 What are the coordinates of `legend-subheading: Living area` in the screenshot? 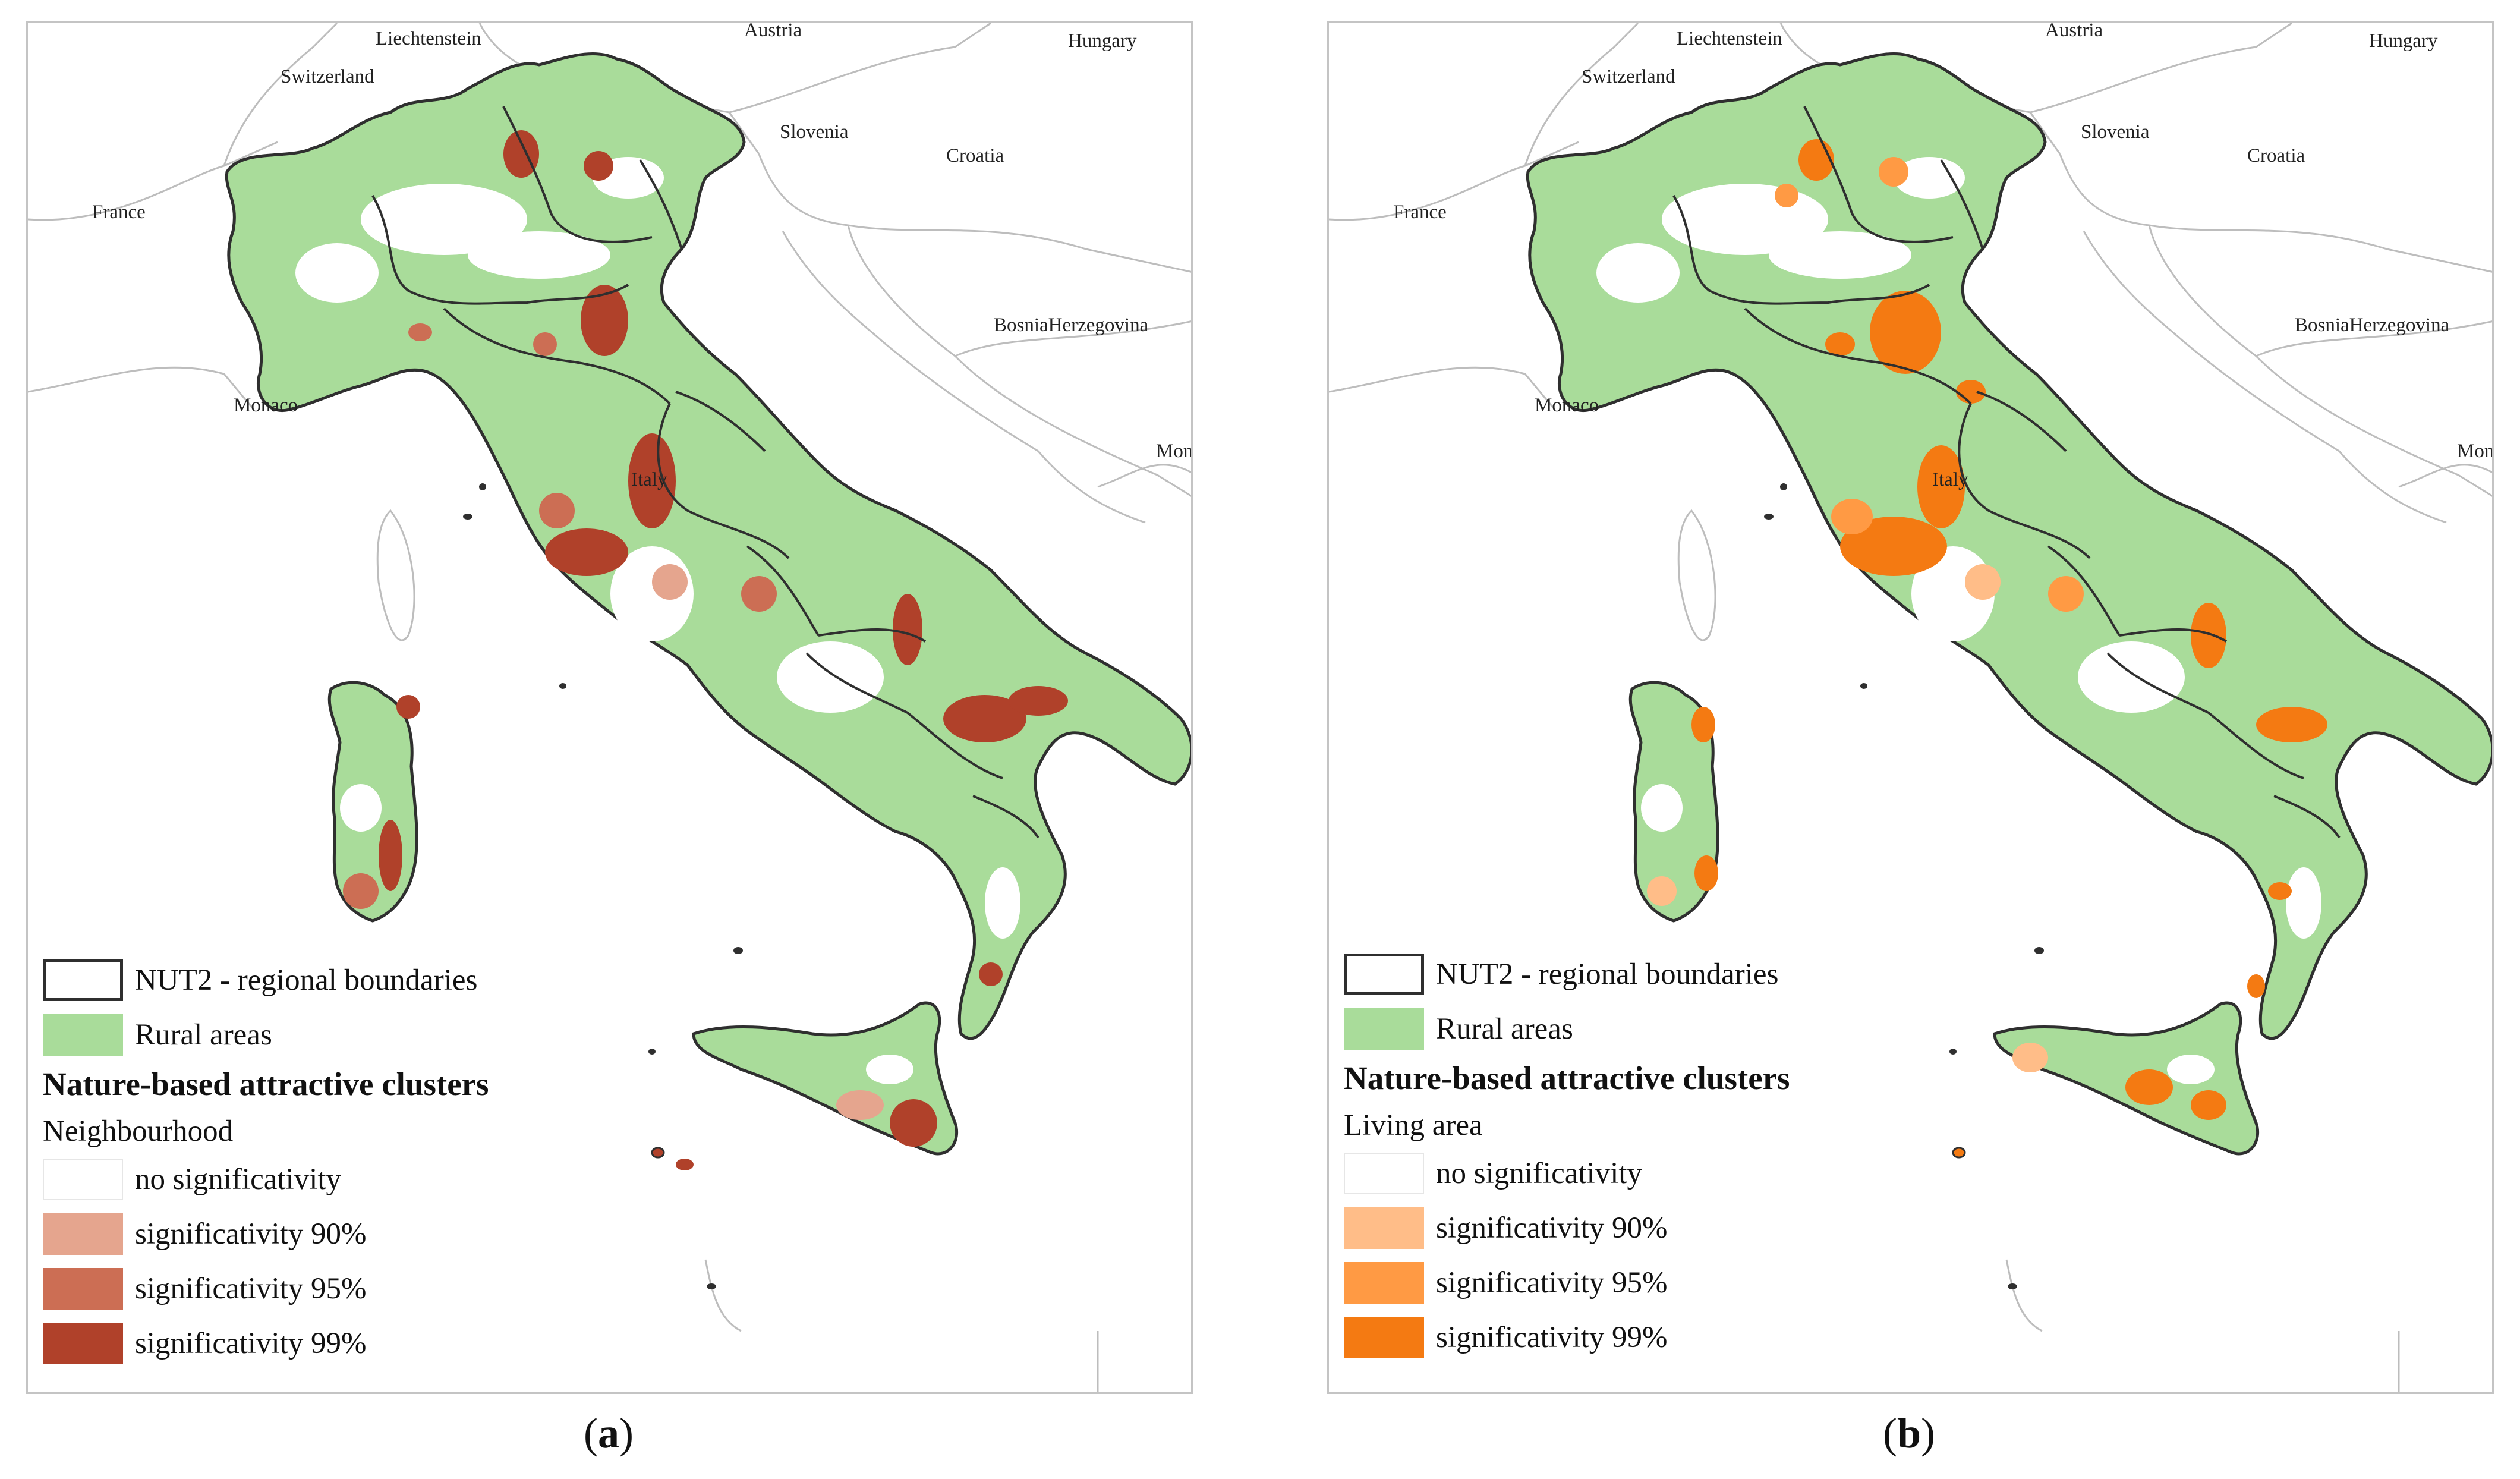 It's located at (1413, 1125).